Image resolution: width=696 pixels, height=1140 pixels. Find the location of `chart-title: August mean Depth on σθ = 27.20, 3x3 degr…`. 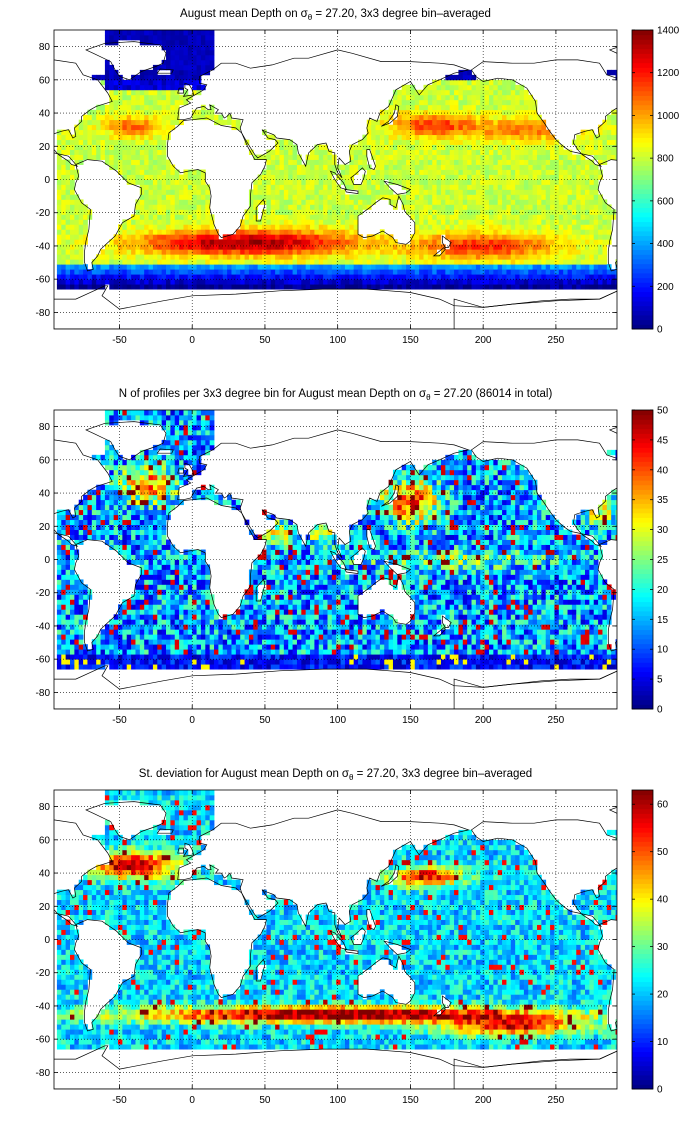

chart-title: August mean Depth on σθ = 27.20, 3x3 degr… is located at coordinates (335, 15).